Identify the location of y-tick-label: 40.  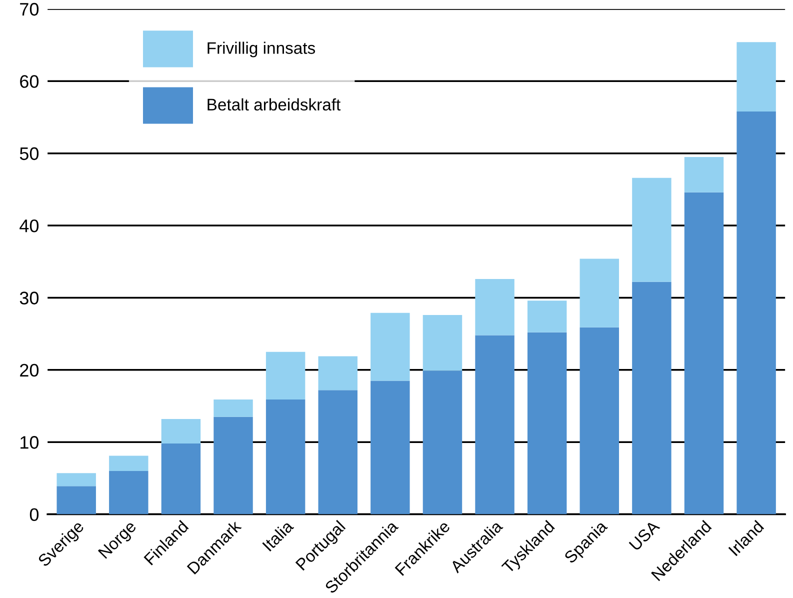
(29, 225).